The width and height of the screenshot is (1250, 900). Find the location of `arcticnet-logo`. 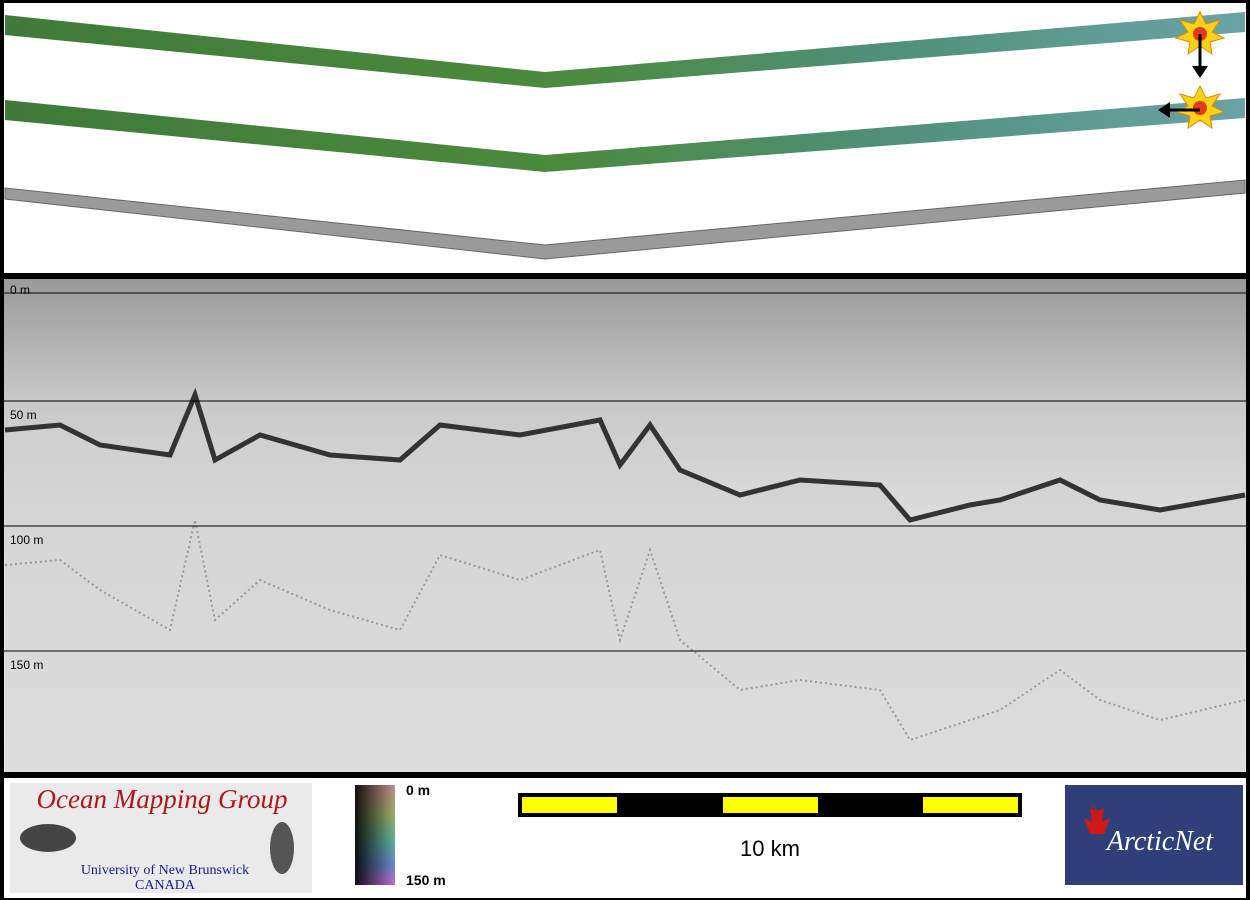

arcticnet-logo is located at coordinates (1154, 835).